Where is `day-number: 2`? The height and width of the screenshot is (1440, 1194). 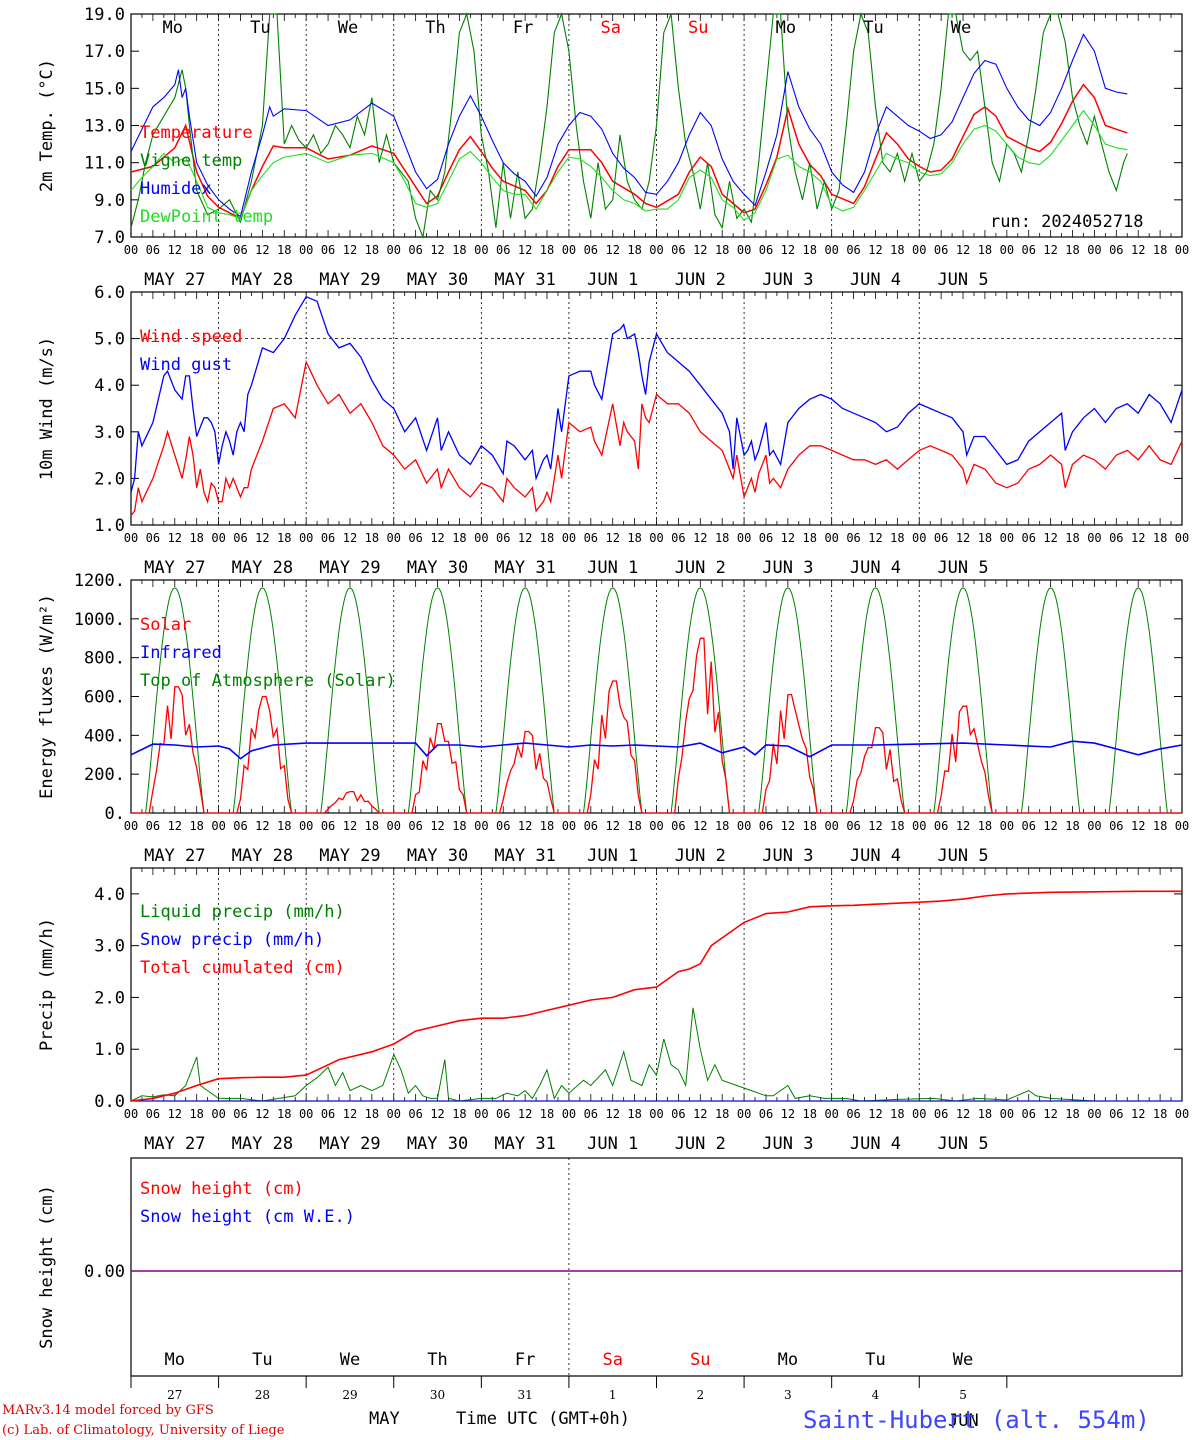
day-number: 2 is located at coordinates (700, 1395).